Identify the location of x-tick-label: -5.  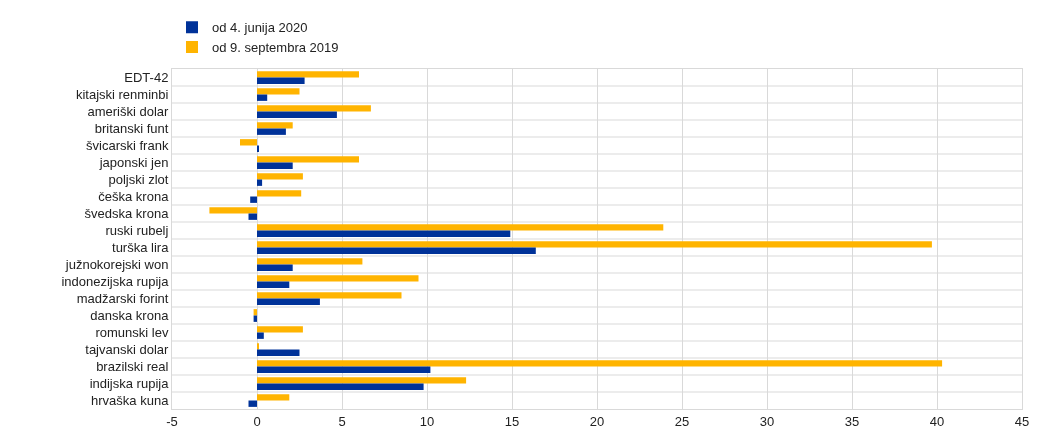
(172, 421).